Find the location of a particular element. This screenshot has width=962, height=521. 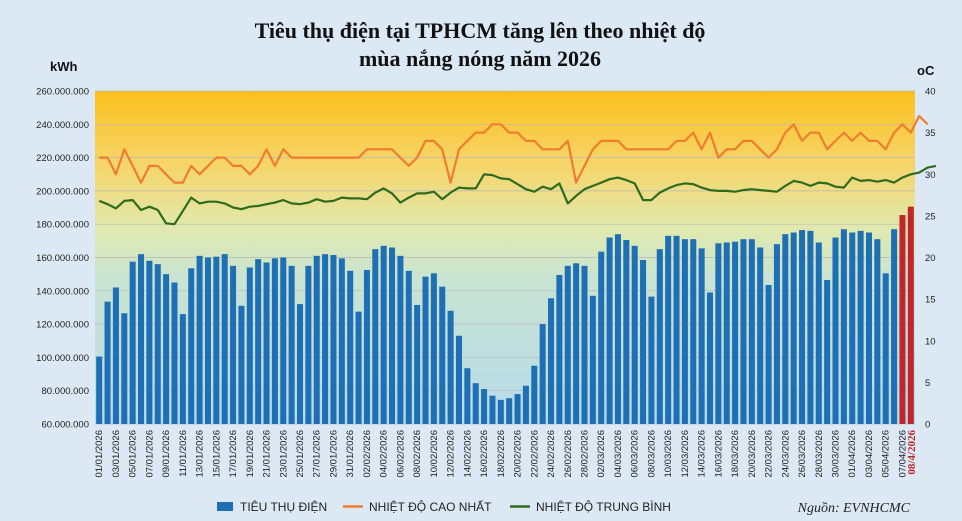

x-tick-label: 22/03/2026 is located at coordinates (769, 454).